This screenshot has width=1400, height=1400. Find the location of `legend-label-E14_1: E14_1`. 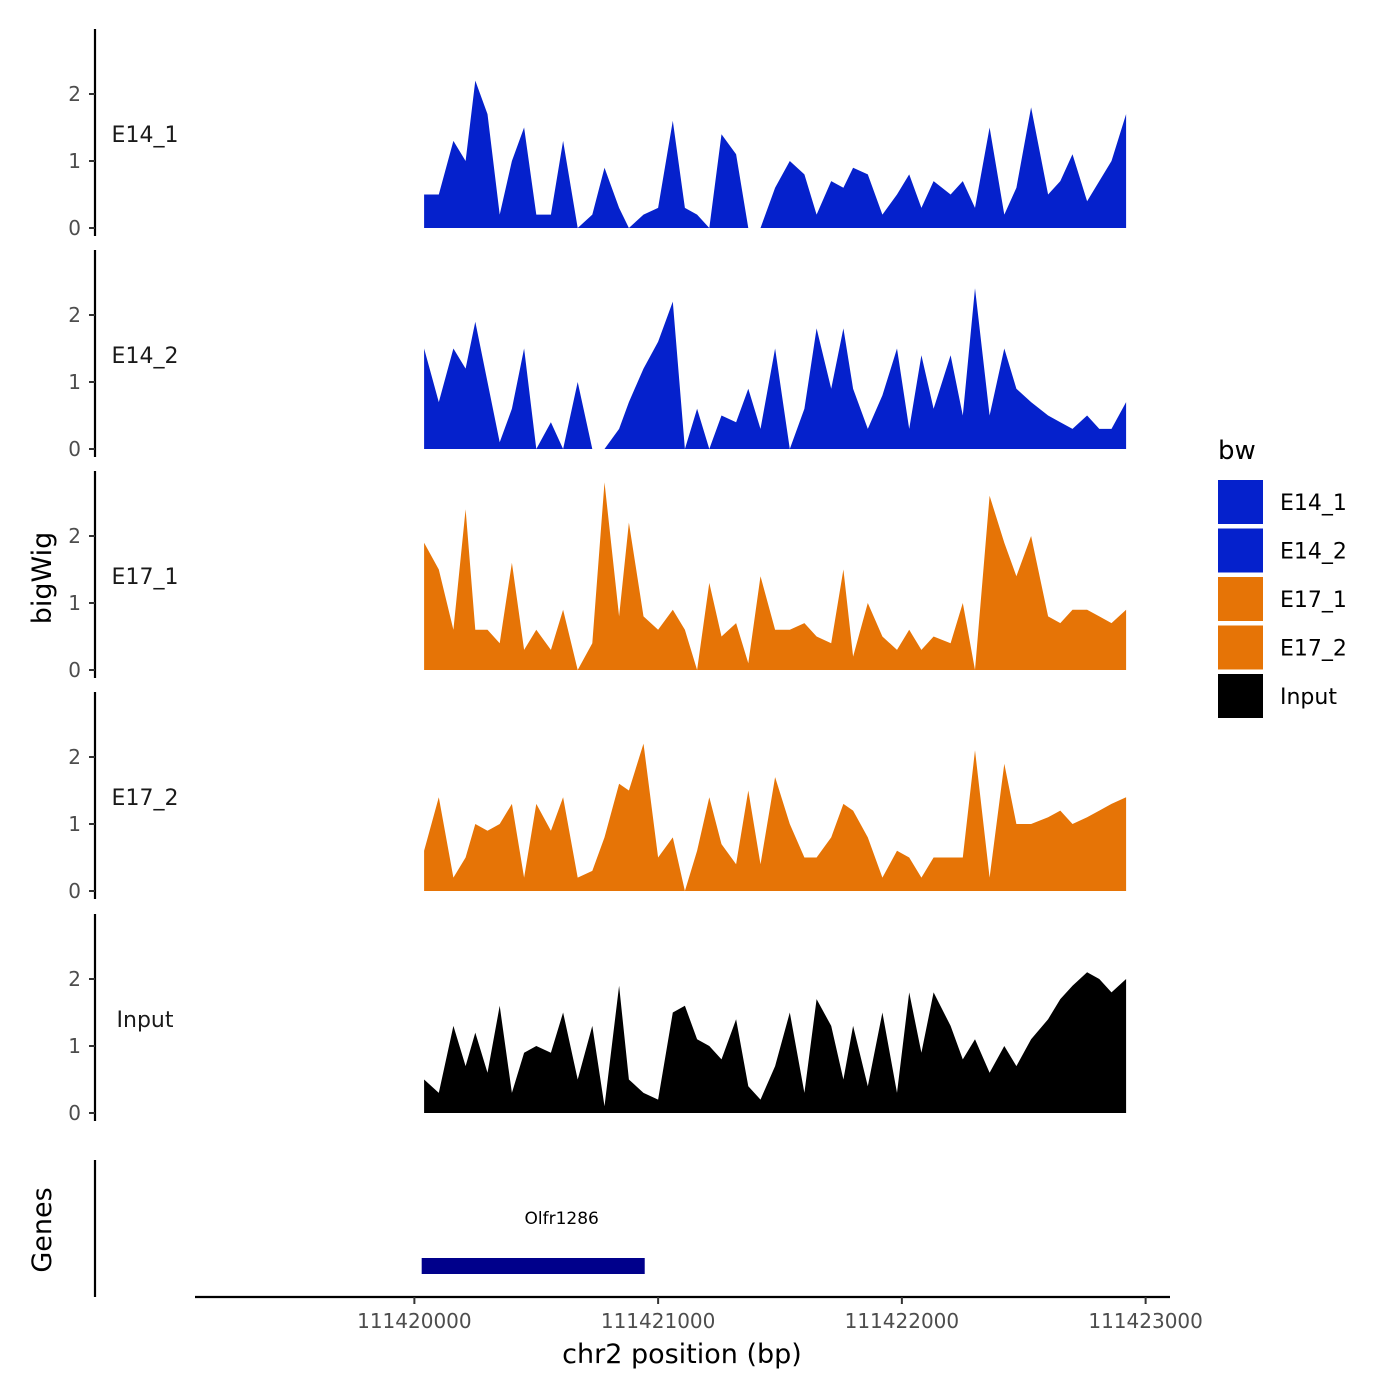

legend-label-E14_1: E14_1 is located at coordinates (1313, 503).